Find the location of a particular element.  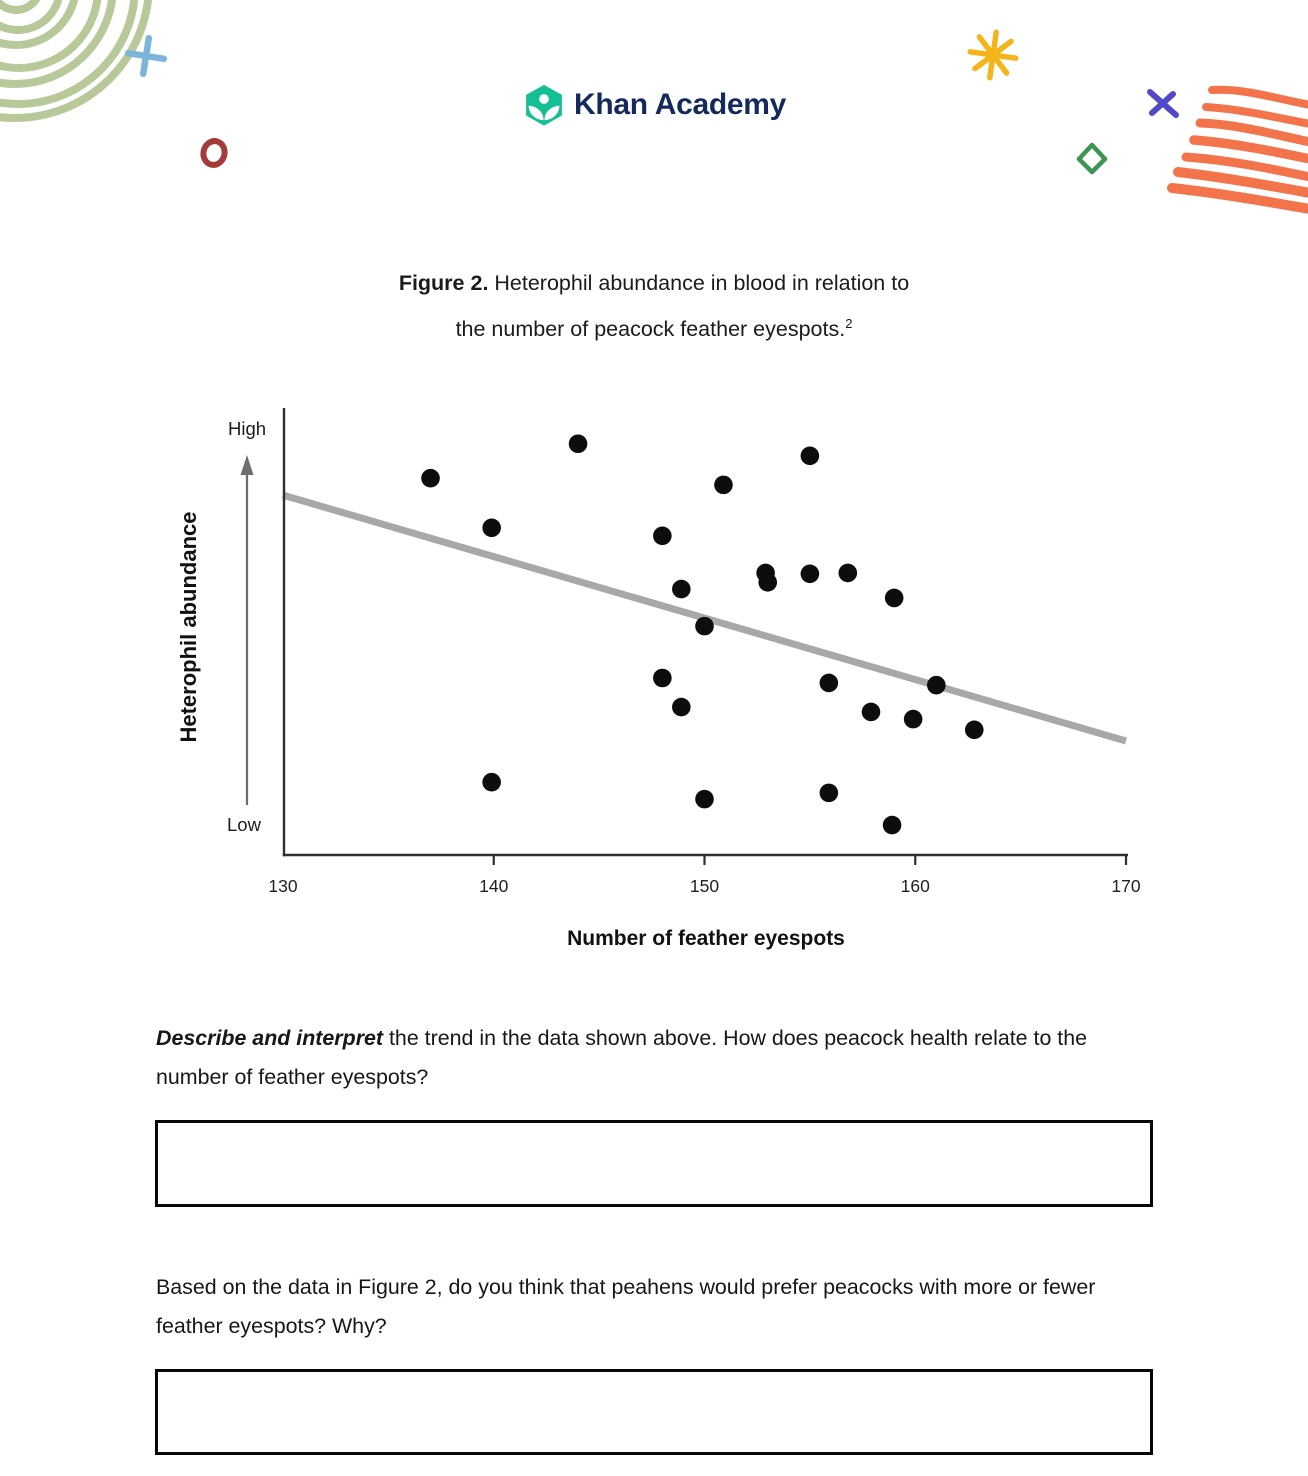

diamond-icon is located at coordinates (1092, 158).